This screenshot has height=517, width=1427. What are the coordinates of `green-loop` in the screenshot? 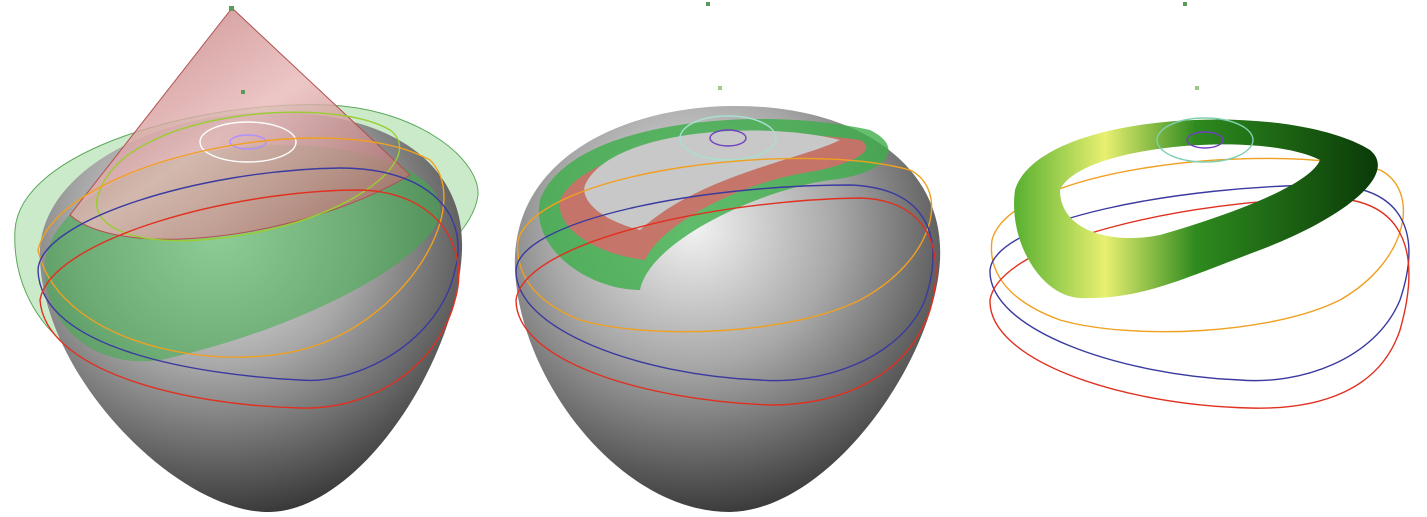 It's located at (248, 176).